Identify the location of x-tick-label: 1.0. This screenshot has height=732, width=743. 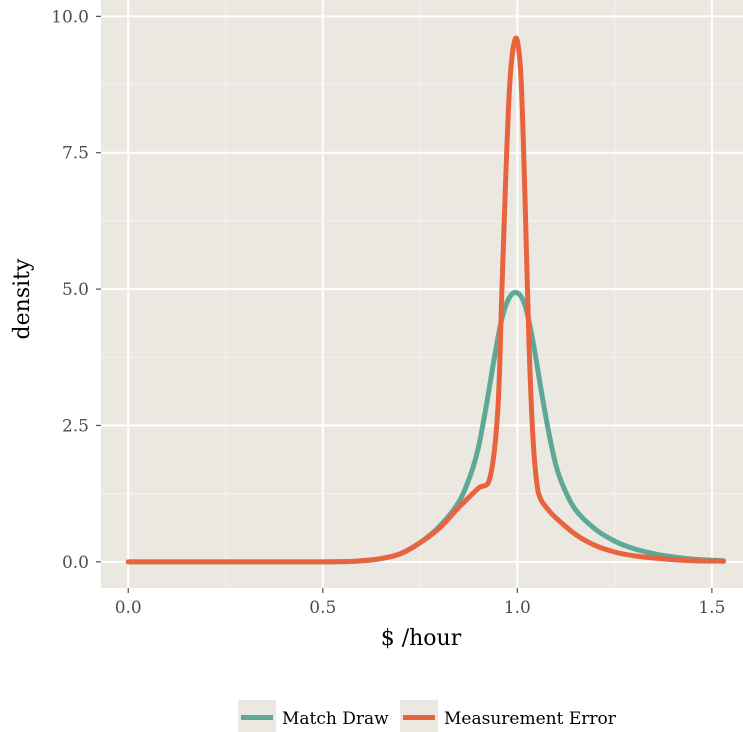
(517, 608).